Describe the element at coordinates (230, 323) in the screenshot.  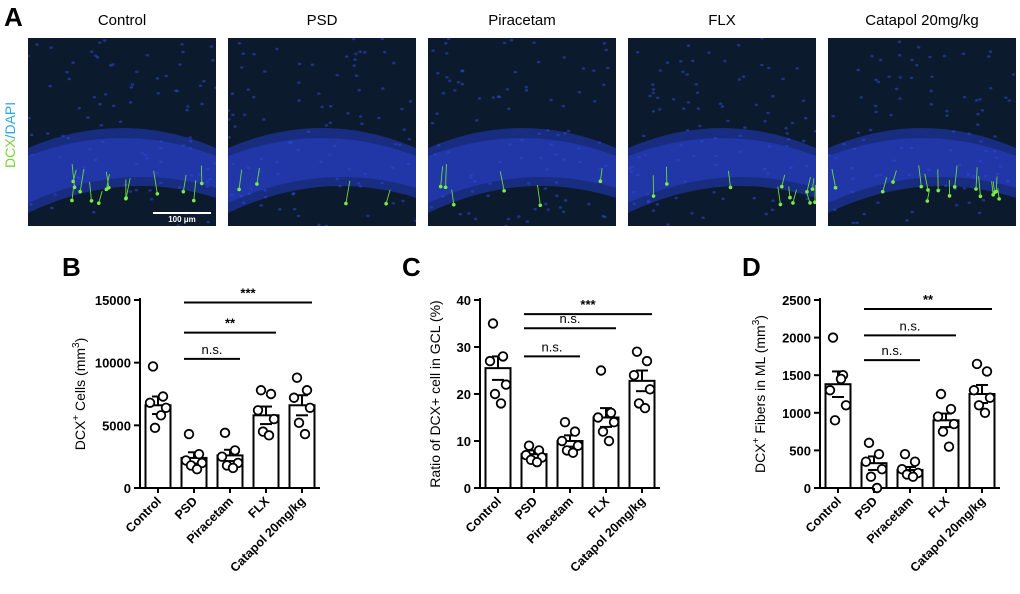
I see `significance-label: **` at that location.